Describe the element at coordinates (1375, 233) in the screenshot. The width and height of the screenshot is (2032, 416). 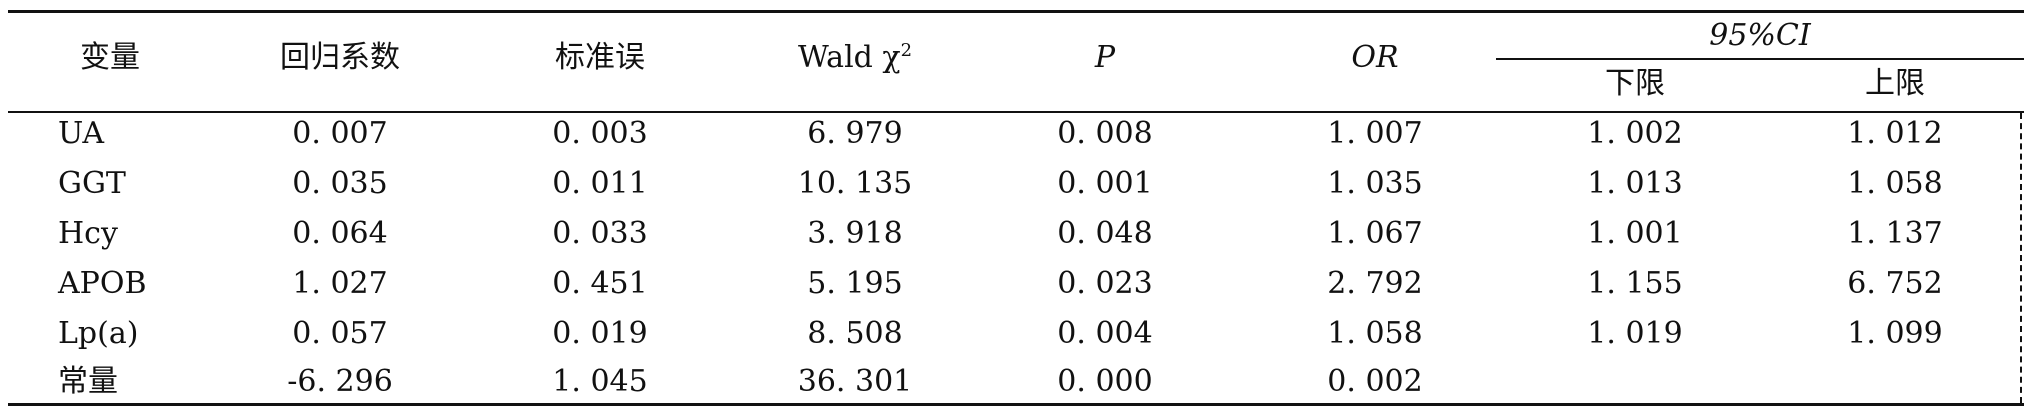
I see `row-3-or: 1. 067` at that location.